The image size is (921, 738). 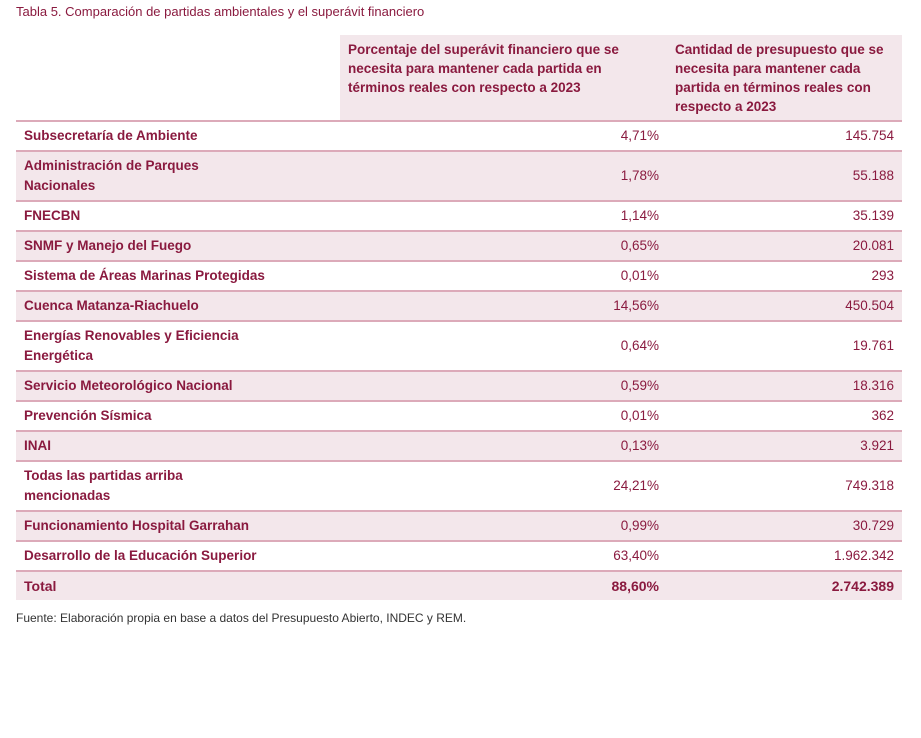 What do you see at coordinates (503, 215) in the screenshot?
I see `row-percentage: 1,14%` at bounding box center [503, 215].